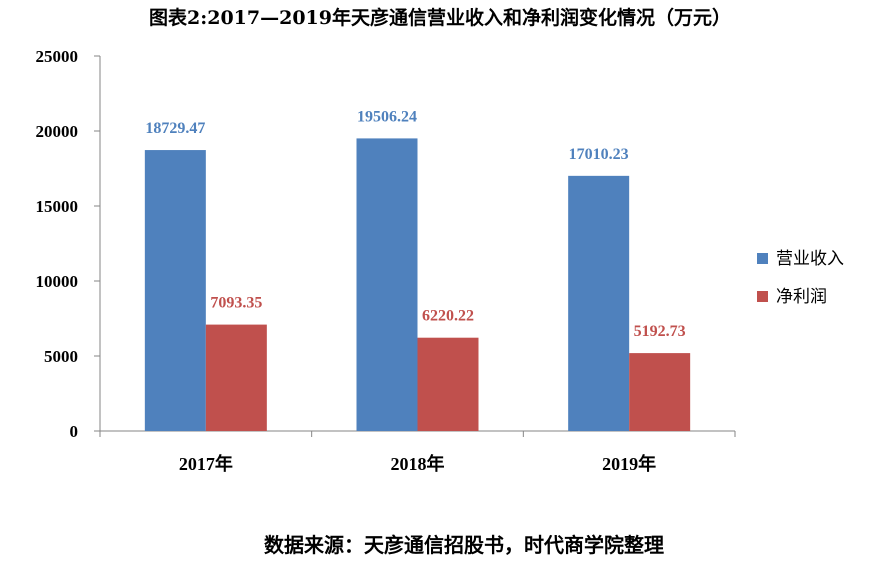 This screenshot has height=562, width=880. What do you see at coordinates (57, 281) in the screenshot?
I see `y-tick-label: 10000` at bounding box center [57, 281].